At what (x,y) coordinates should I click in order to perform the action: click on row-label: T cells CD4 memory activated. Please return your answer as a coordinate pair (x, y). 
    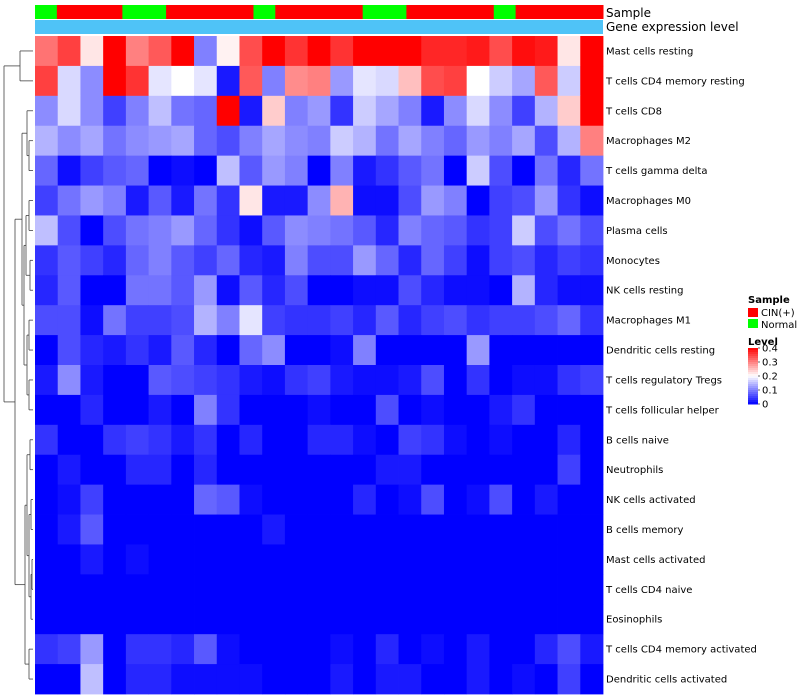
    Looking at the image, I should click on (681, 650).